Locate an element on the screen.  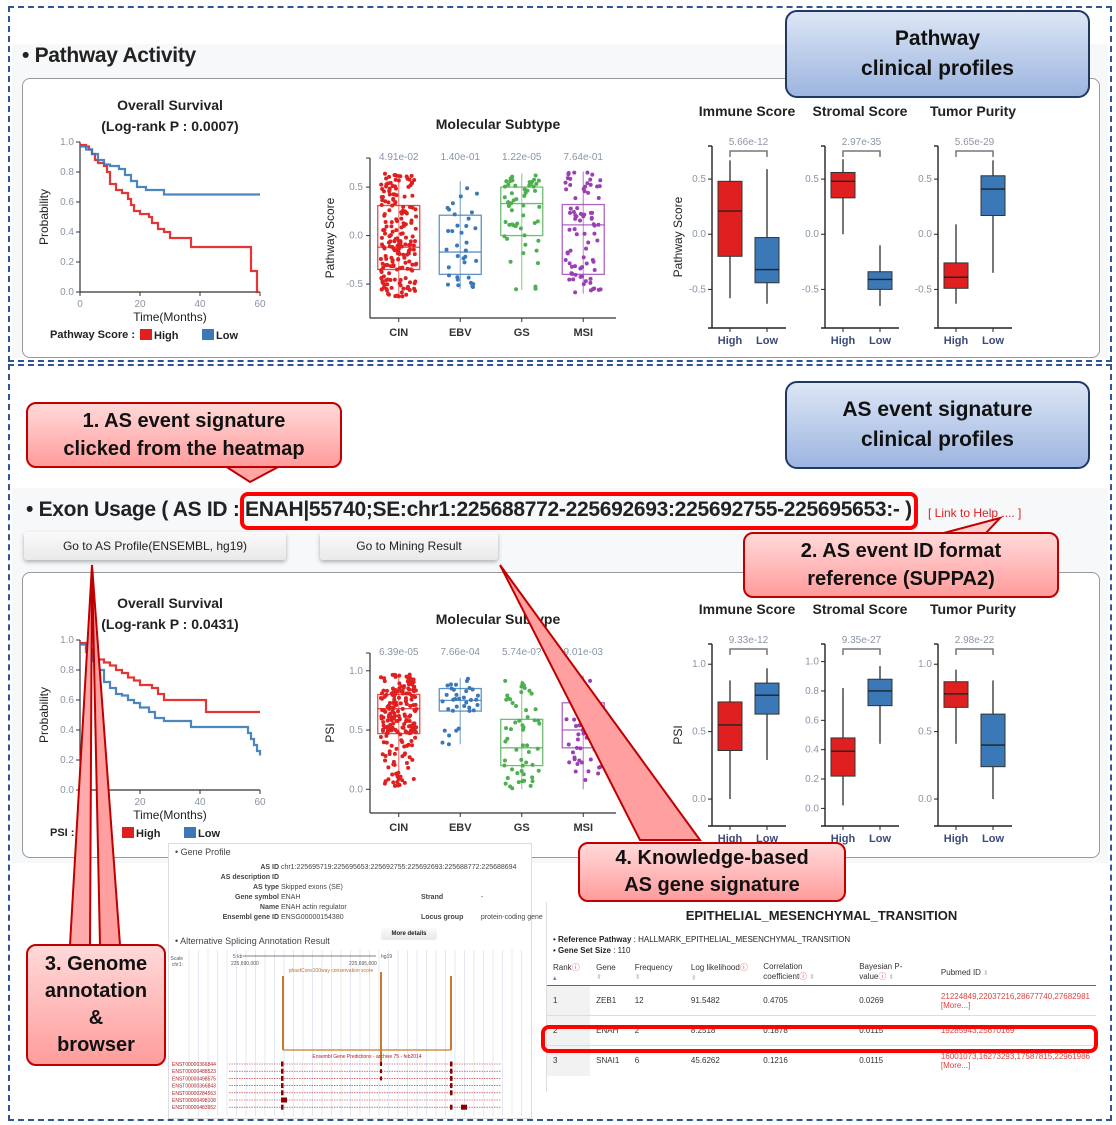
exon-usage-suffix: ) is located at coordinates (905, 509).